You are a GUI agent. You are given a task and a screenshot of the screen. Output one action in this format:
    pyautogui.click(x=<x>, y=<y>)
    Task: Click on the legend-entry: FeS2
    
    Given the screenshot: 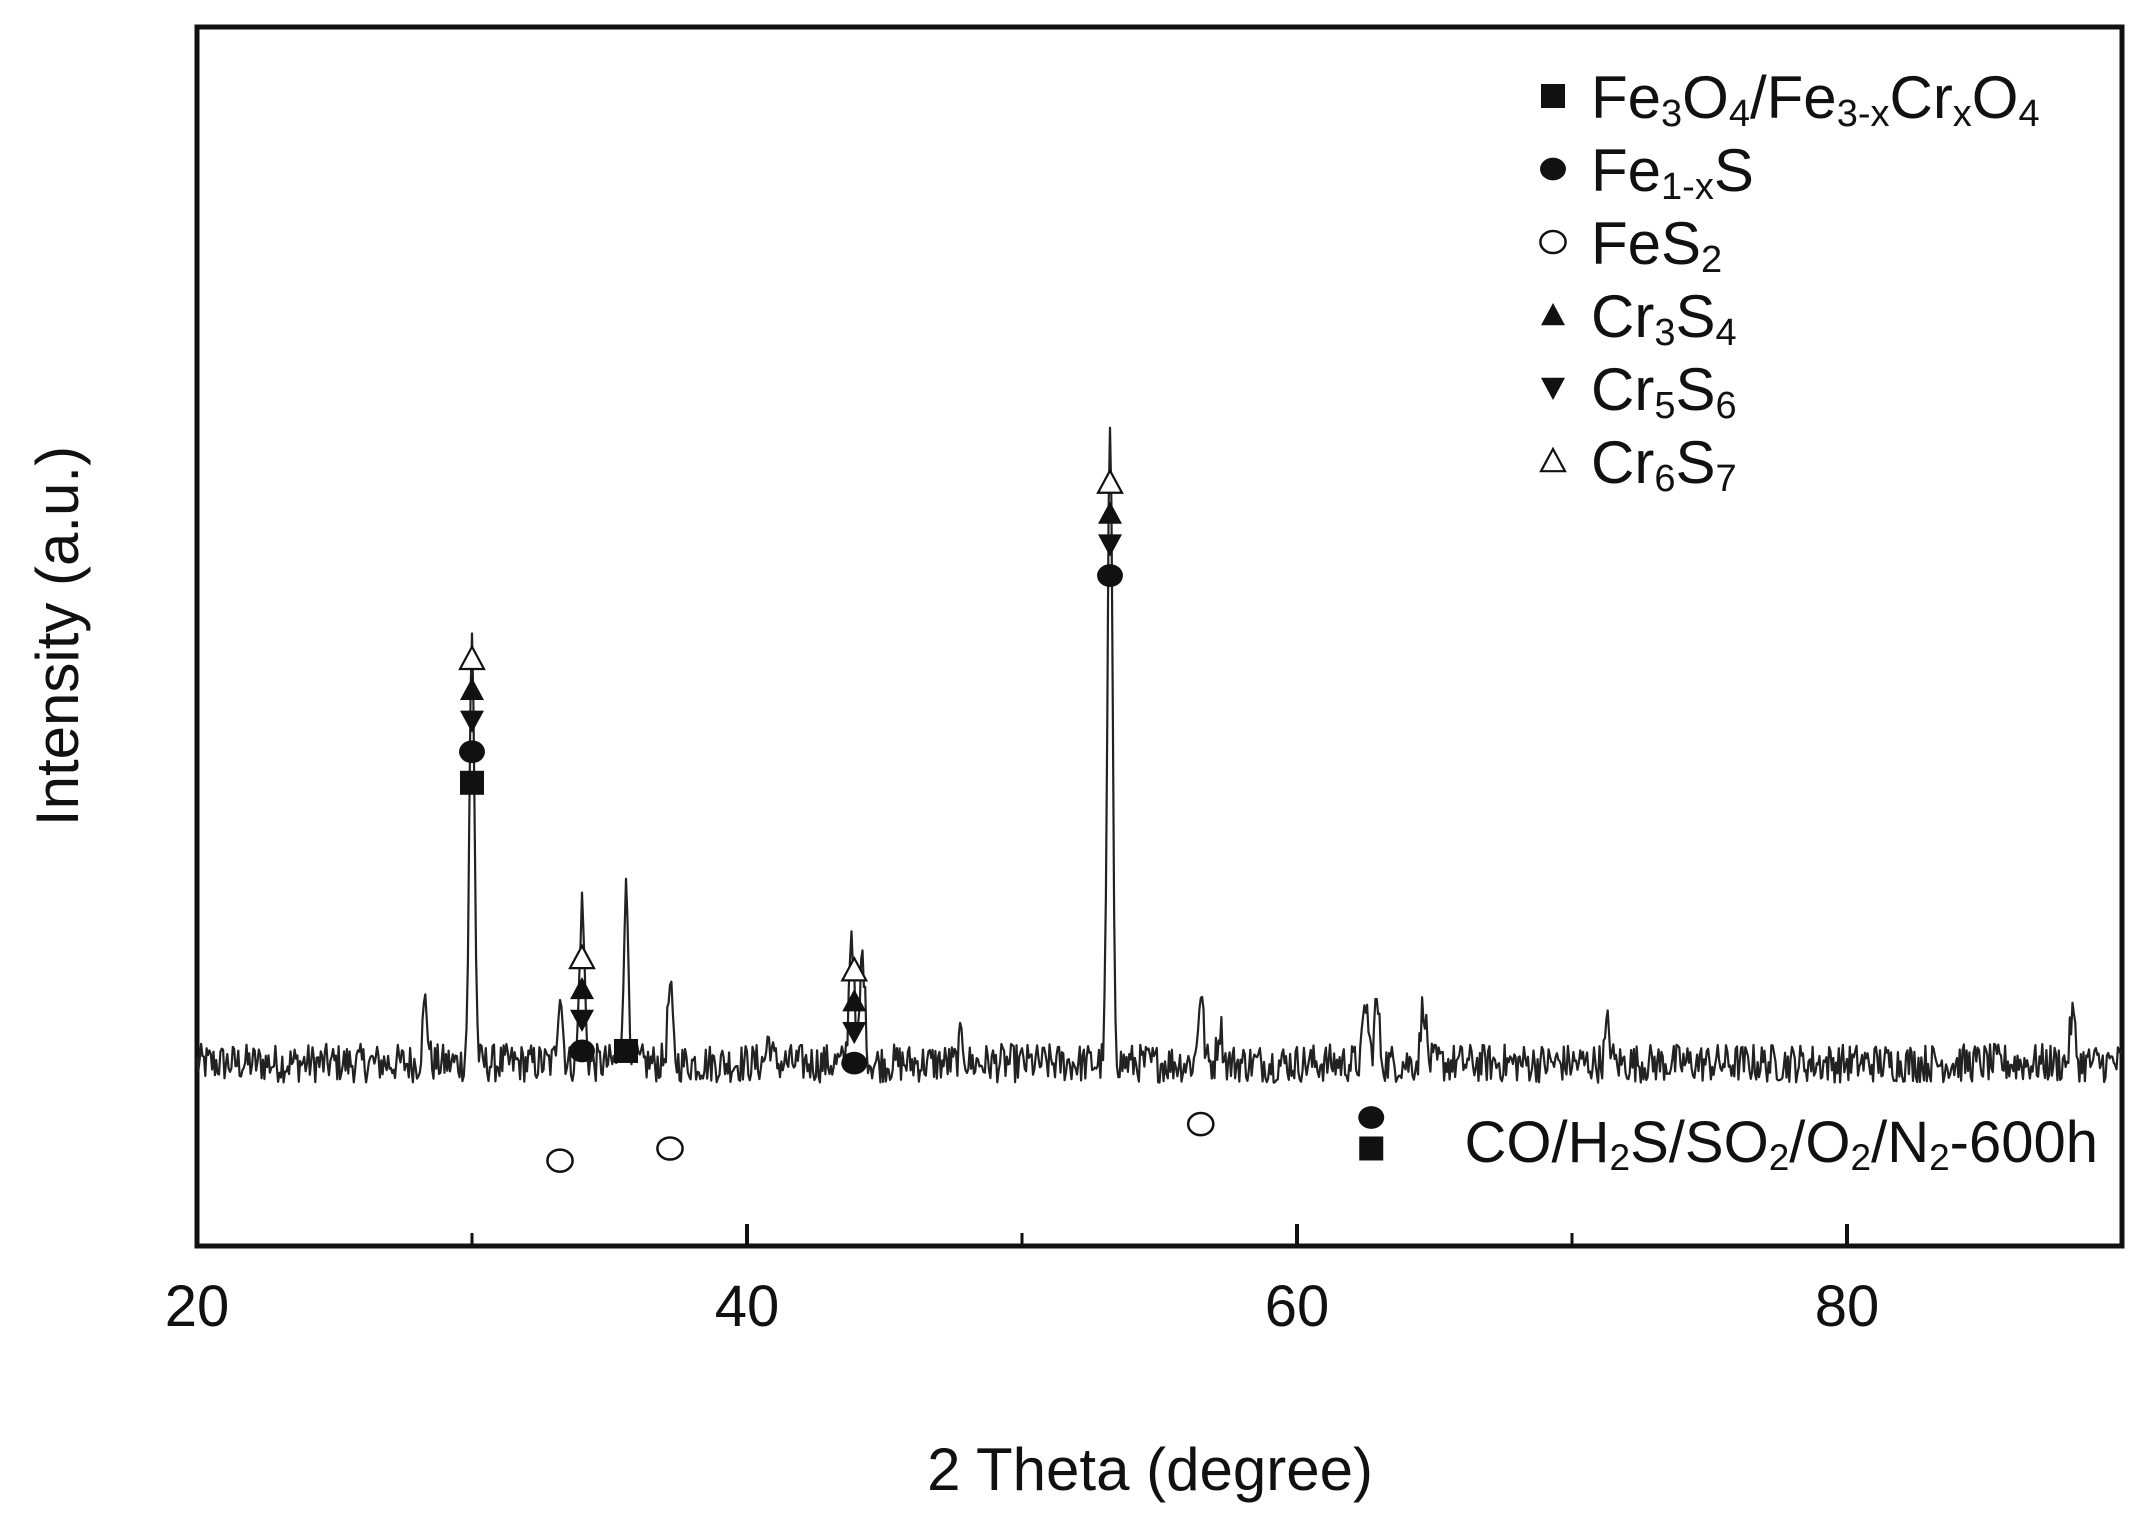 What is the action you would take?
    pyautogui.click(x=1630, y=245)
    